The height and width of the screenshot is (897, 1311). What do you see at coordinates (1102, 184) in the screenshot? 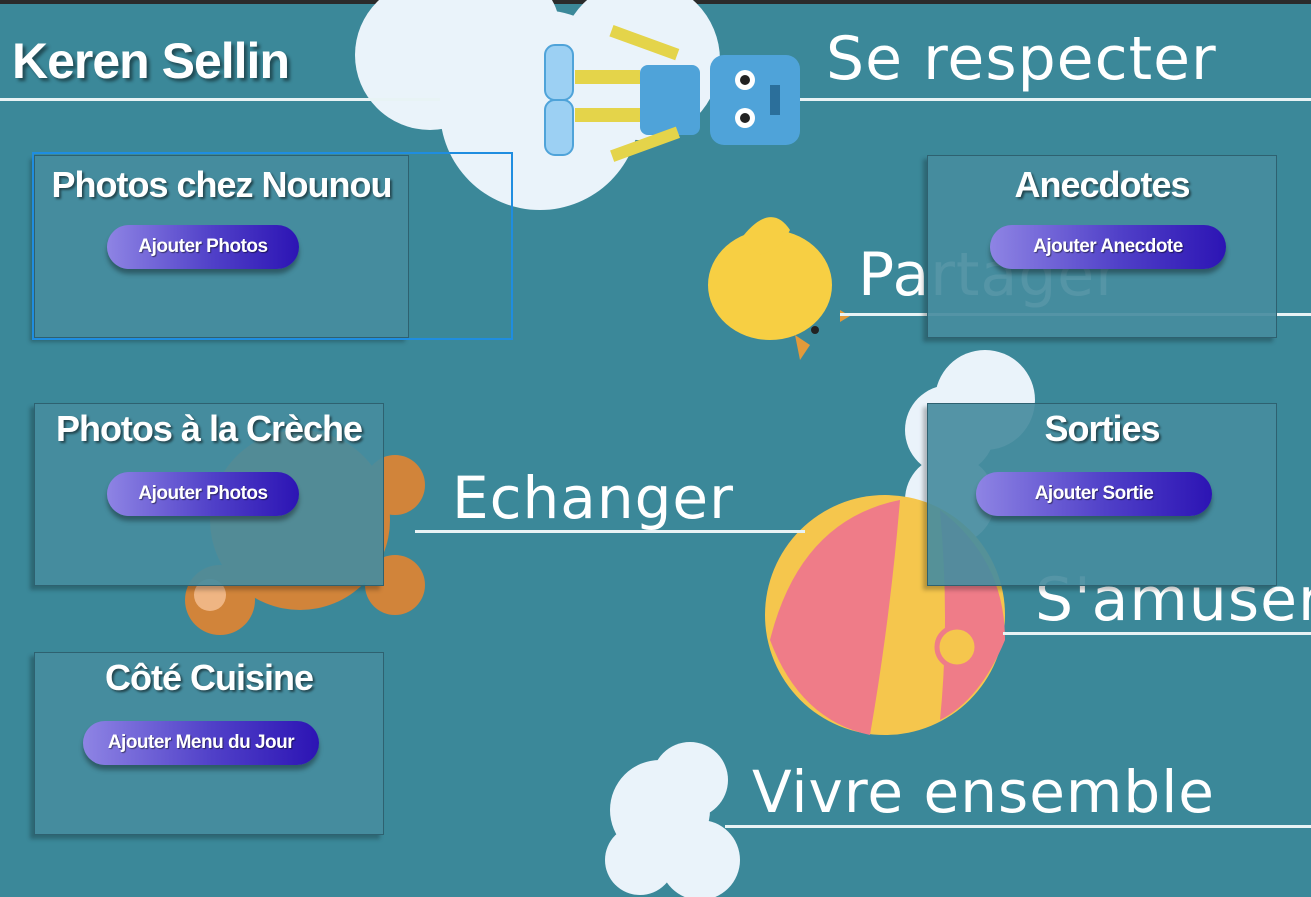
I see `card-title: Anecdotes` at bounding box center [1102, 184].